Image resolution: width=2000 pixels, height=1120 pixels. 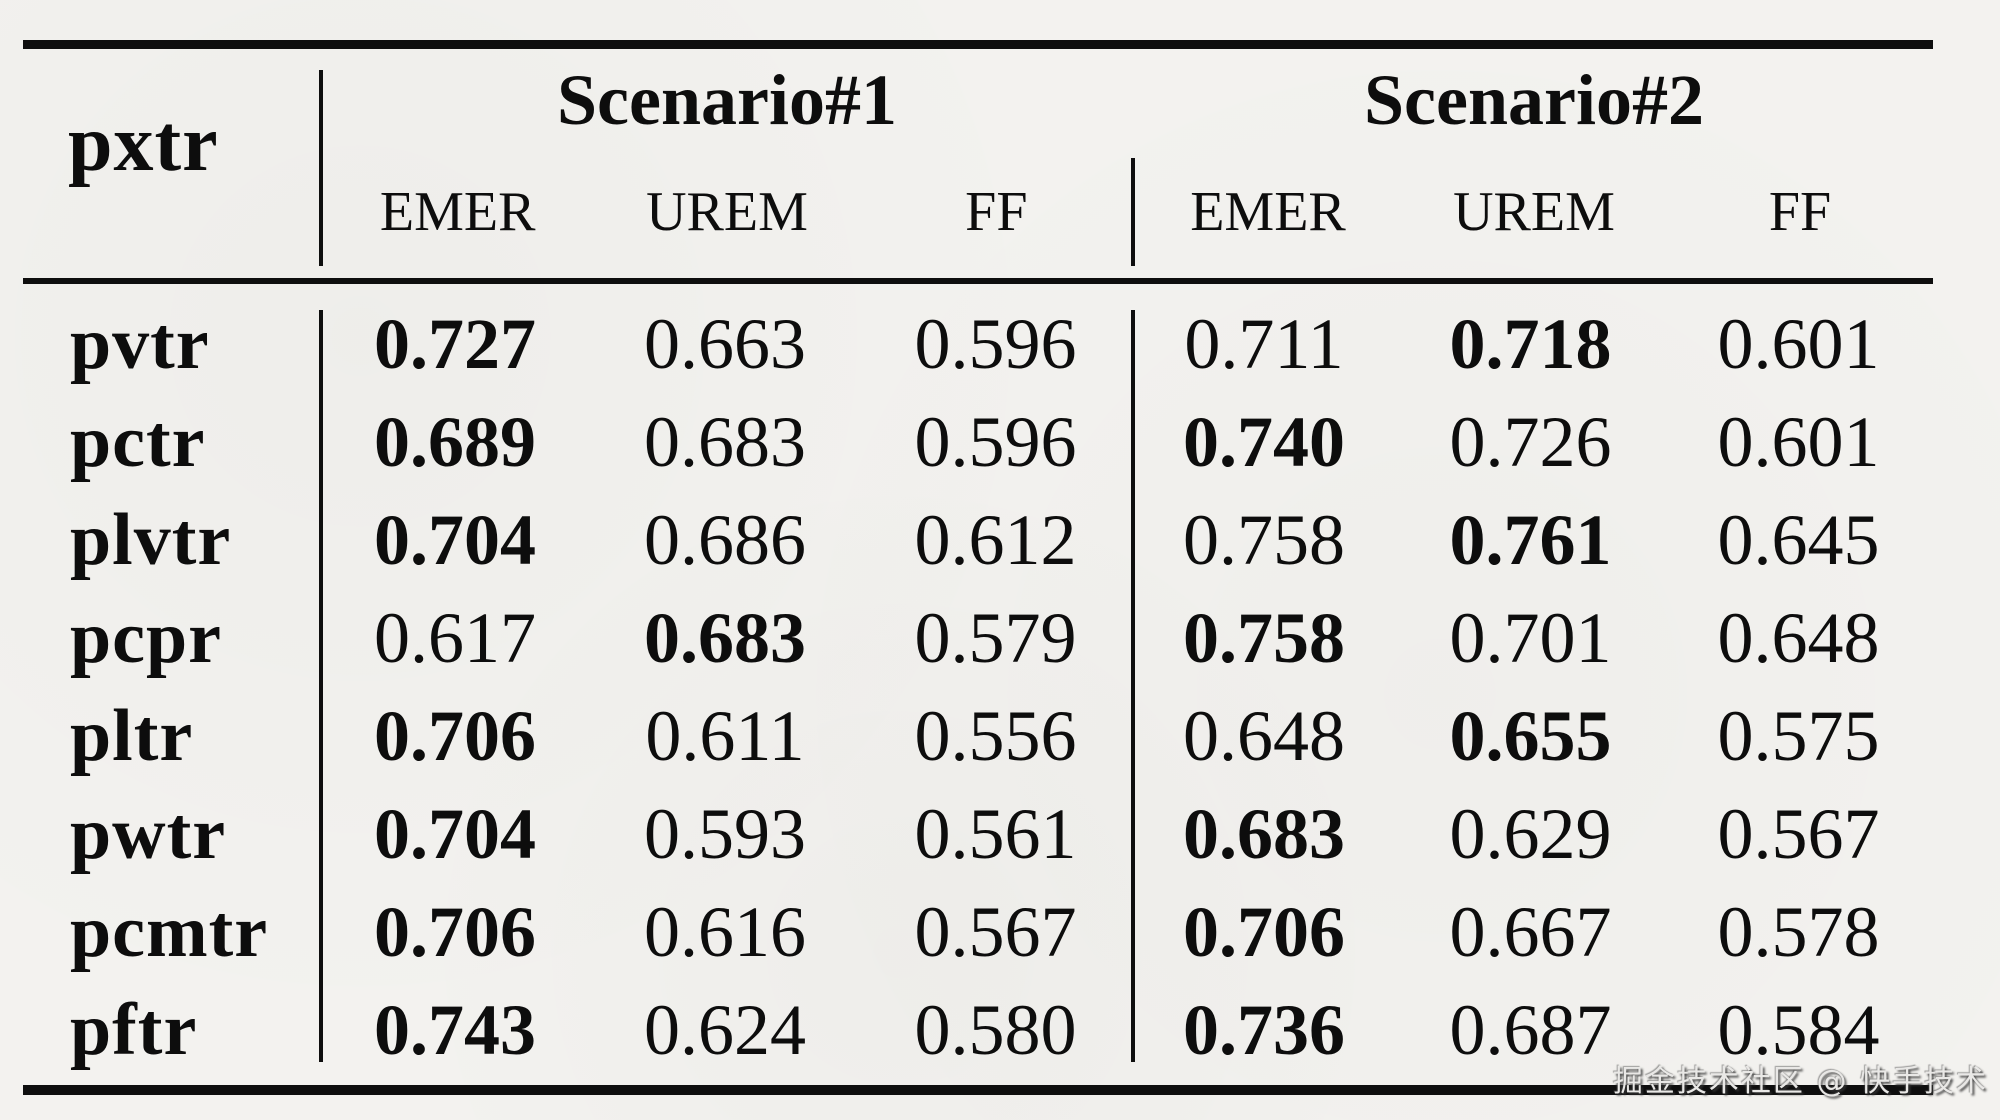 I want to click on subheader-row-scenario2: EMER UREM FF, so click(x=1534, y=212).